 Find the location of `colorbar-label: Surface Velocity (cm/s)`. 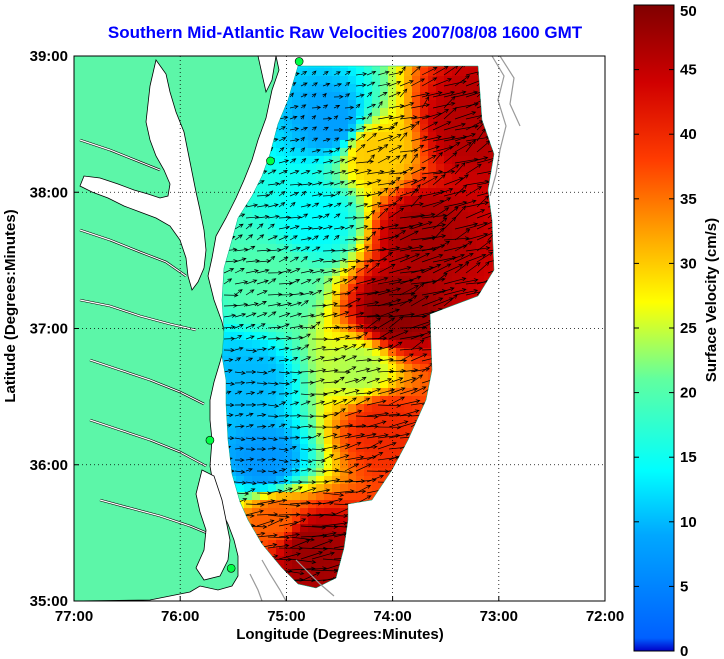

colorbar-label: Surface Velocity (cm/s) is located at coordinates (711, 300).